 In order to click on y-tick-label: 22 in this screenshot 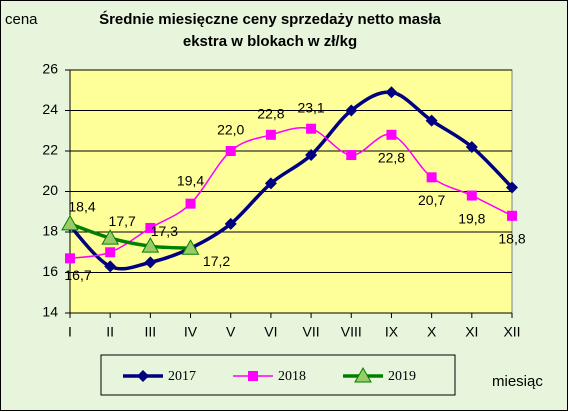, I will do `click(50, 150)`.